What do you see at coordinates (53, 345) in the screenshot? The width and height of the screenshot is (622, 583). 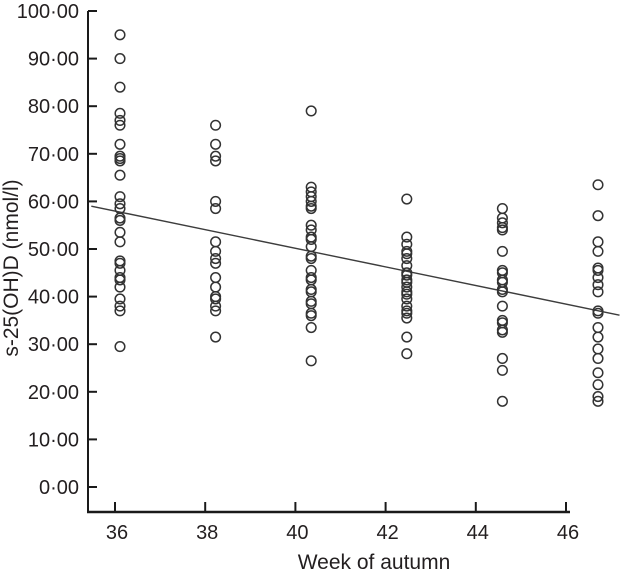 I see `y-tick-label: 30·00` at bounding box center [53, 345].